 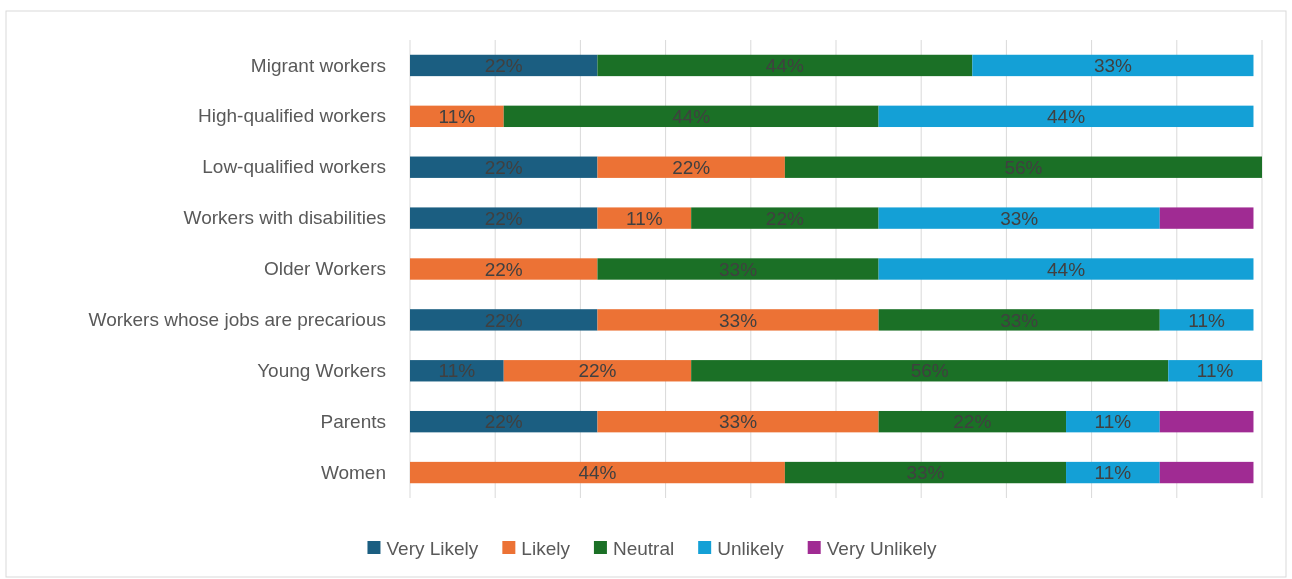 I want to click on y-tick-label: Parents, so click(x=353, y=421).